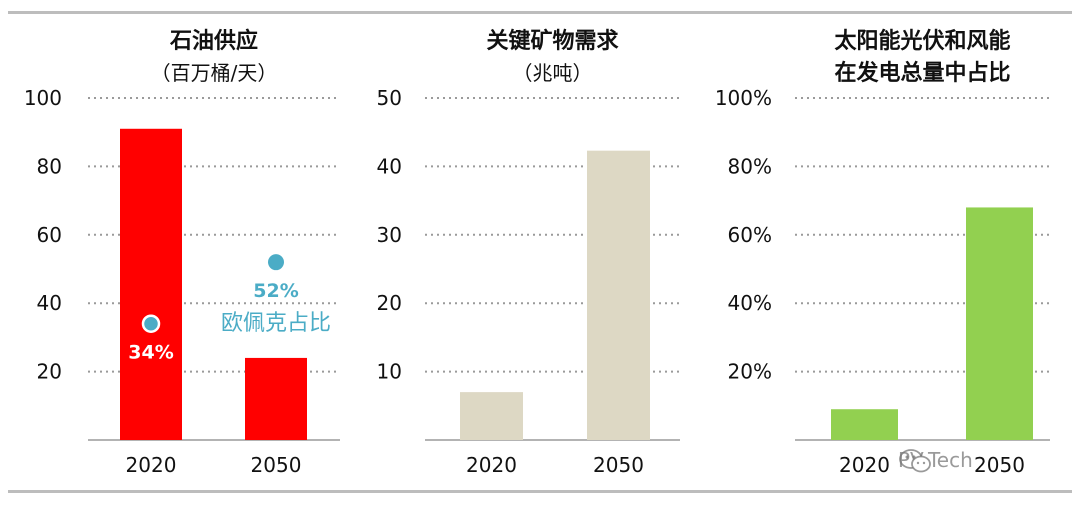  What do you see at coordinates (389, 98) in the screenshot?
I see `chart2-ytick-label: 50` at bounding box center [389, 98].